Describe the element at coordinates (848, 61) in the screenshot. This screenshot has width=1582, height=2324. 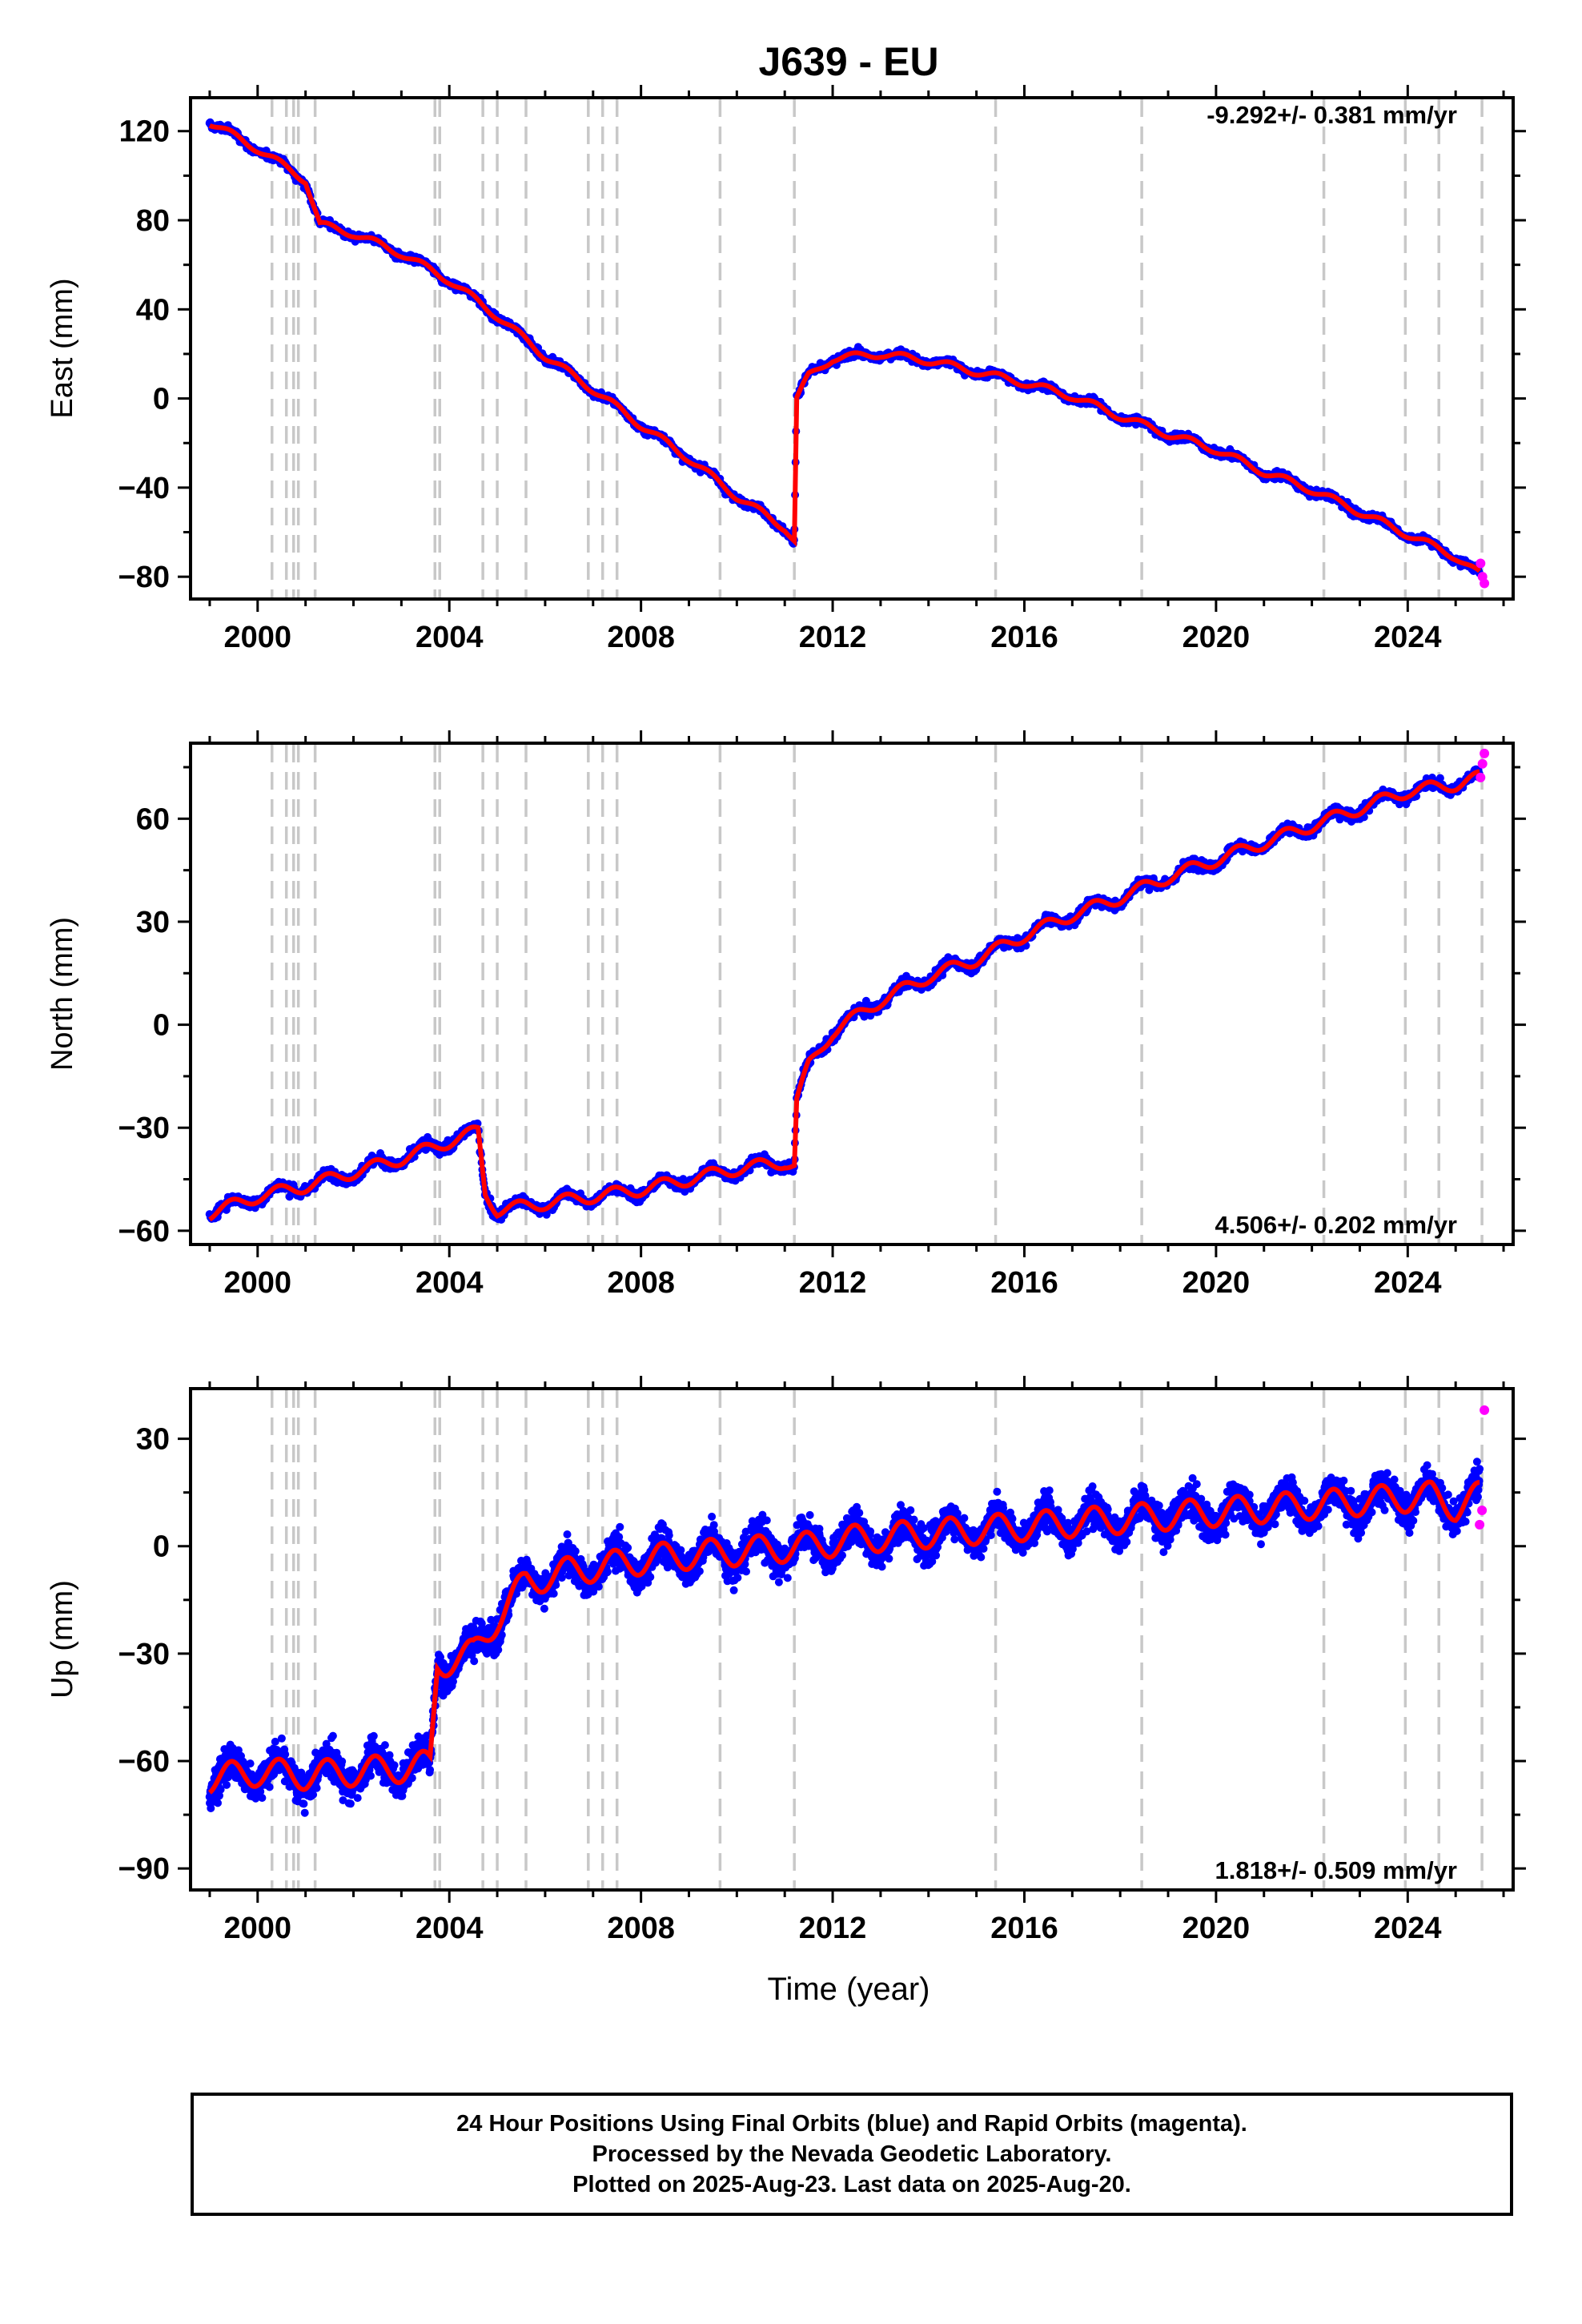
I see `figure-title: J639 - EU` at that location.